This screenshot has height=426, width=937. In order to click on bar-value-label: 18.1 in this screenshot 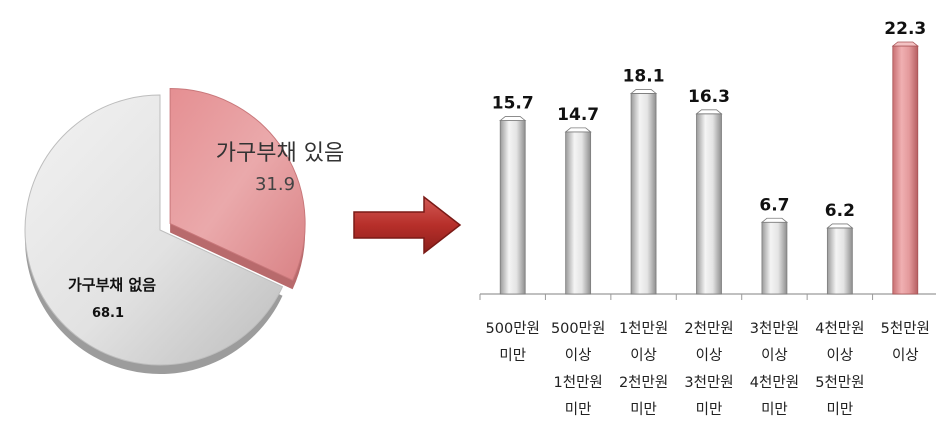, I will do `click(644, 76)`.